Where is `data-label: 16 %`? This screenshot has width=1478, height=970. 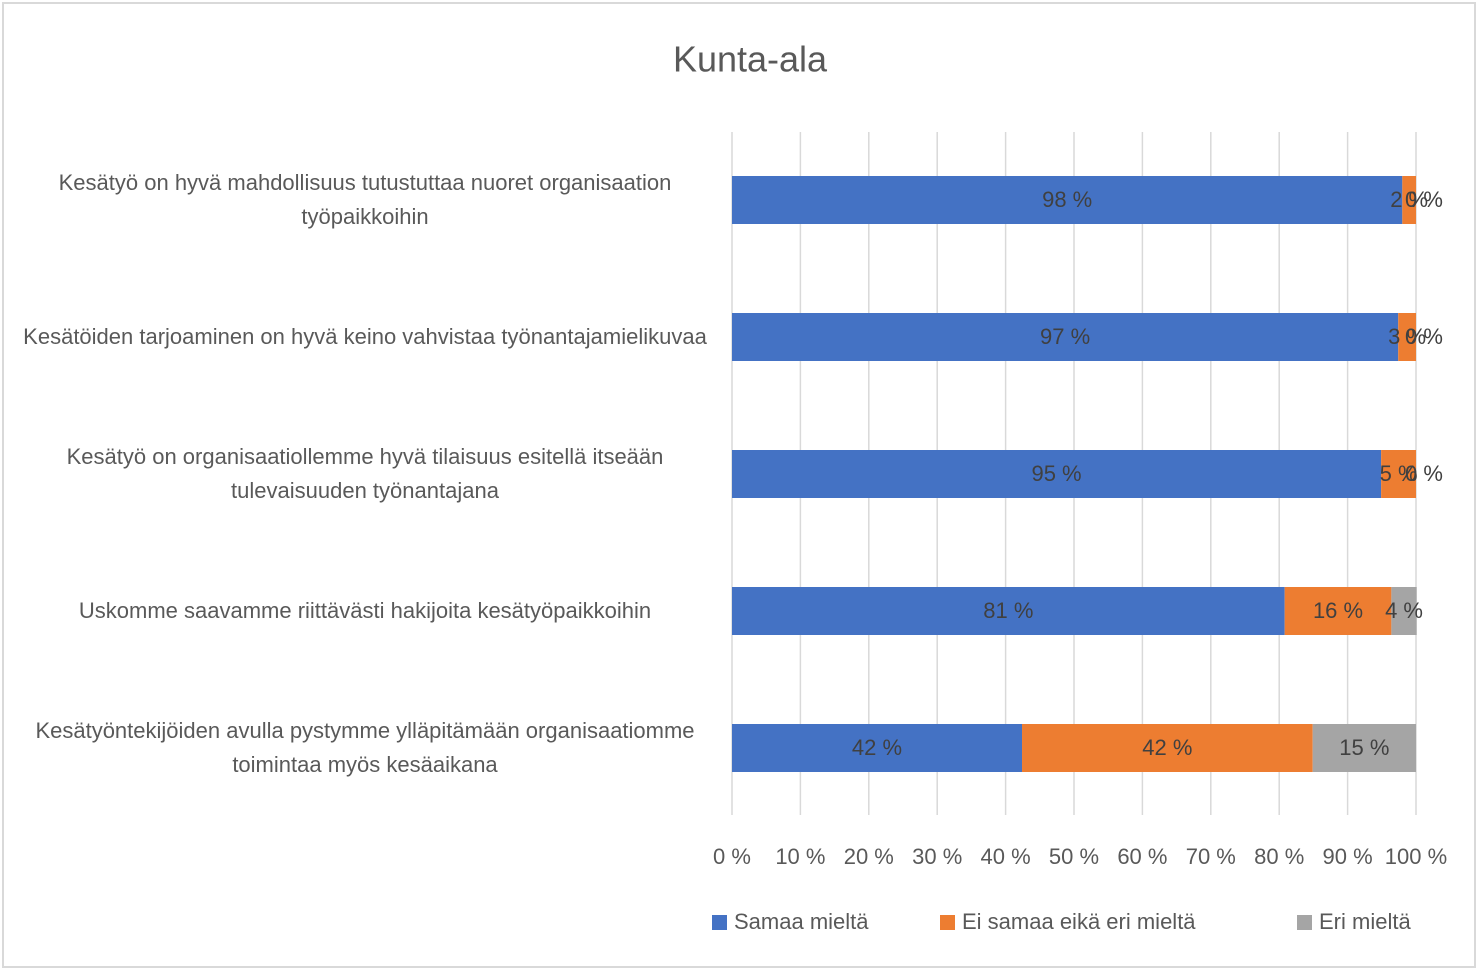 data-label: 16 % is located at coordinates (1338, 610).